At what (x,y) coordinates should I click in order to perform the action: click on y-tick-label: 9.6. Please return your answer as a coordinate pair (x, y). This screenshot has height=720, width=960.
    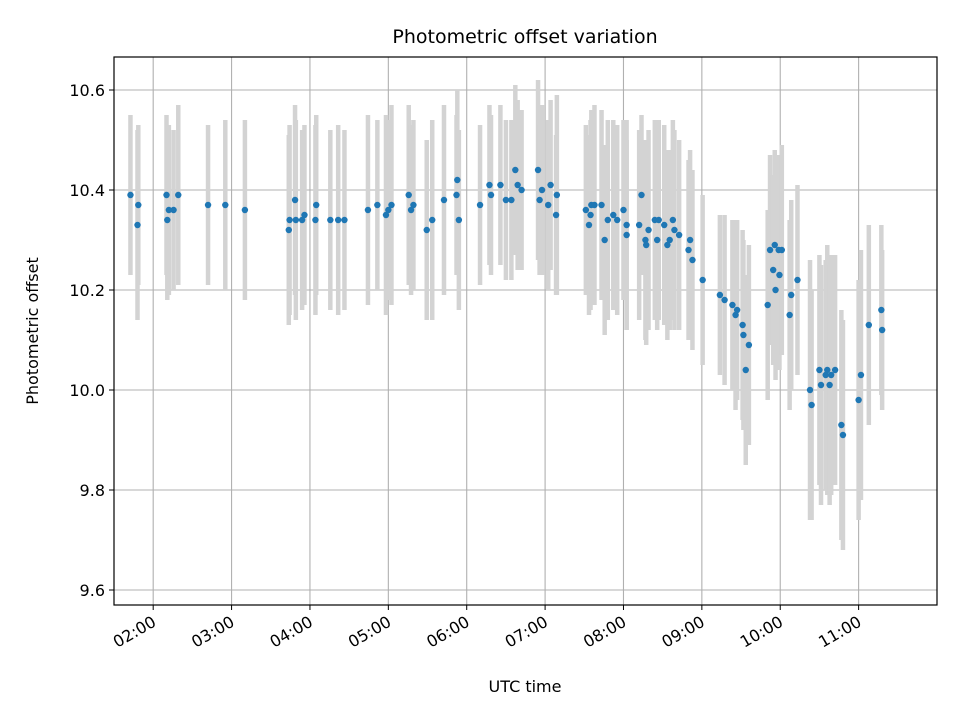
    Looking at the image, I should click on (92, 590).